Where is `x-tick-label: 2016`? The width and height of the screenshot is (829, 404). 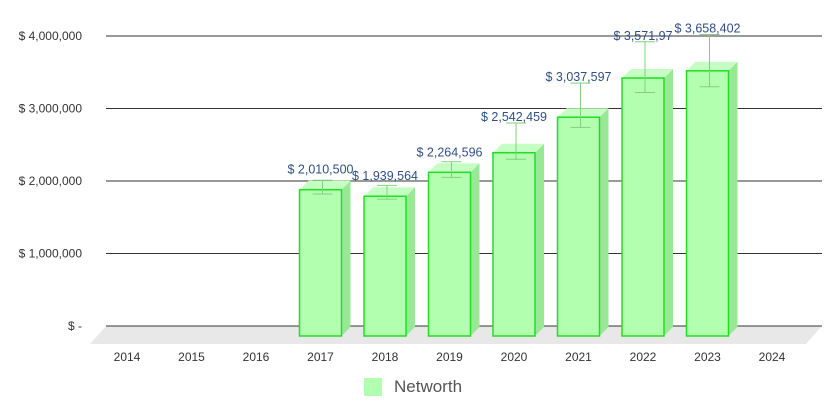
x-tick-label: 2016 is located at coordinates (256, 357).